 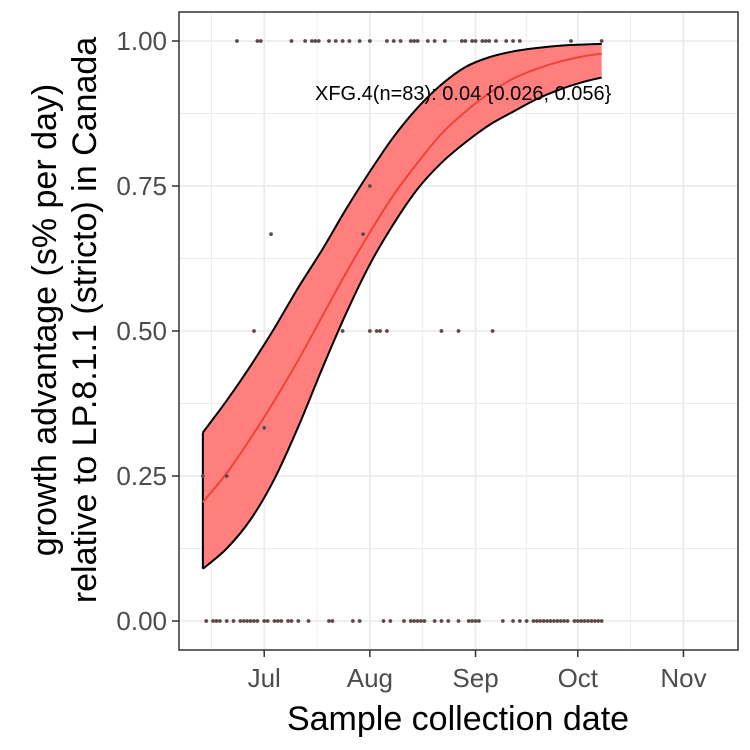 I want to click on x-tick-label: Aug, so click(x=370, y=678).